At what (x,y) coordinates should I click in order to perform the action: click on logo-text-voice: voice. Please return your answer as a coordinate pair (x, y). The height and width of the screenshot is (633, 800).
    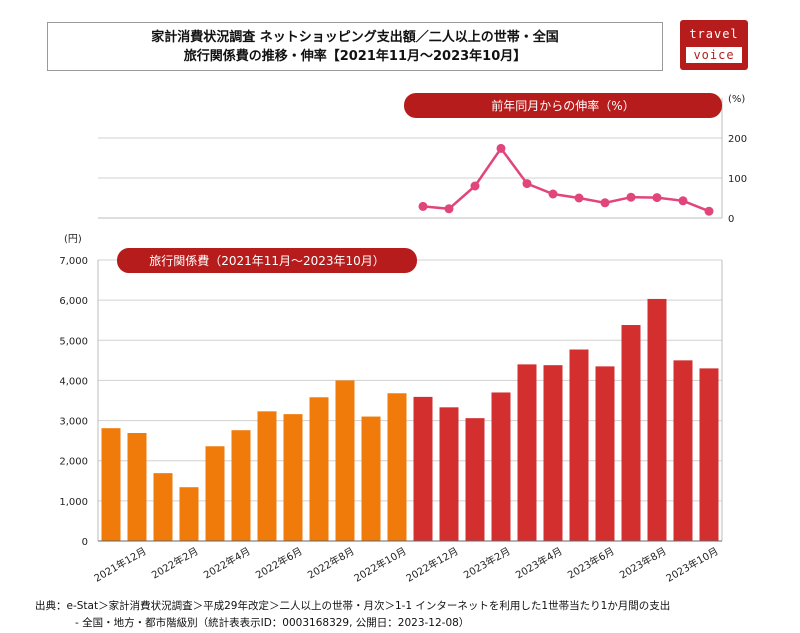
    Looking at the image, I should click on (714, 55).